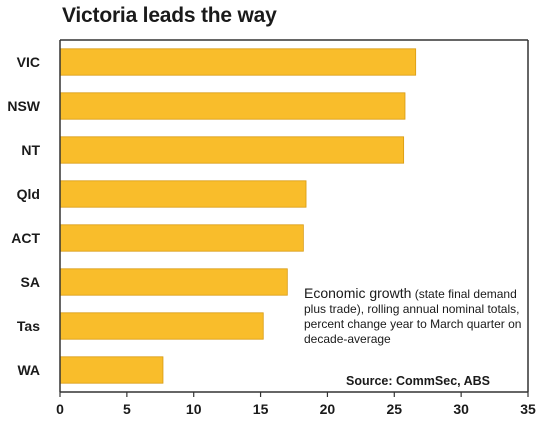 The width and height of the screenshot is (550, 431). What do you see at coordinates (23, 216) in the screenshot?
I see `category-labels-group: VIC NSW NT Qld ACT SA Tas WA` at bounding box center [23, 216].